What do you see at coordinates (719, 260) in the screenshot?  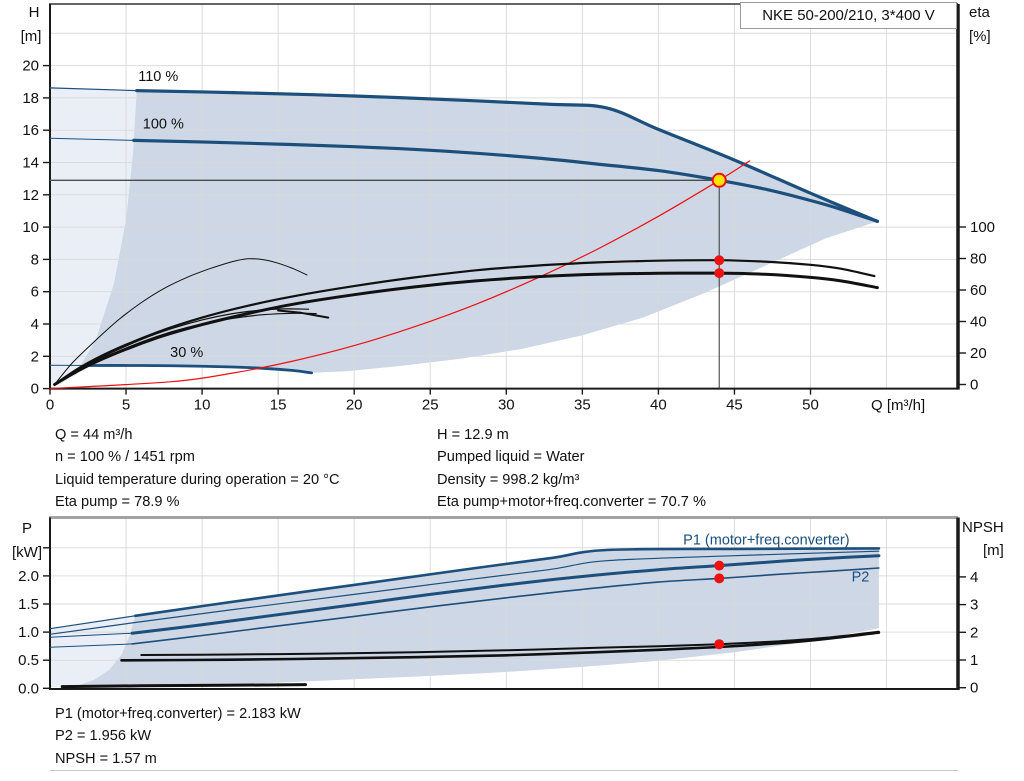 I see `eta-pump-dot` at bounding box center [719, 260].